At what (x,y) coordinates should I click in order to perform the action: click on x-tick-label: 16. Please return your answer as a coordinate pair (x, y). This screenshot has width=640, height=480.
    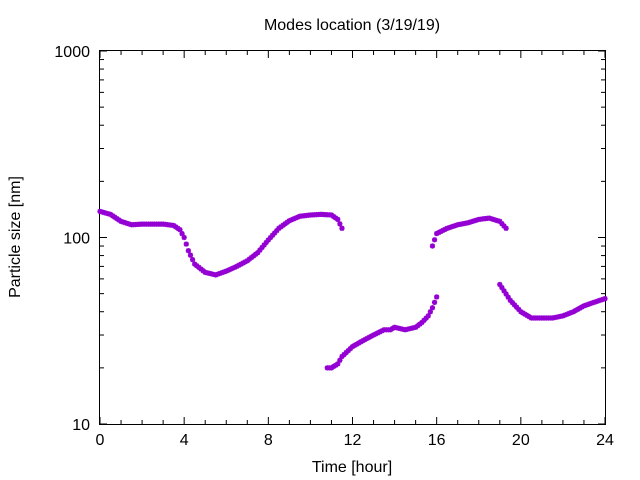
    Looking at the image, I should click on (437, 440).